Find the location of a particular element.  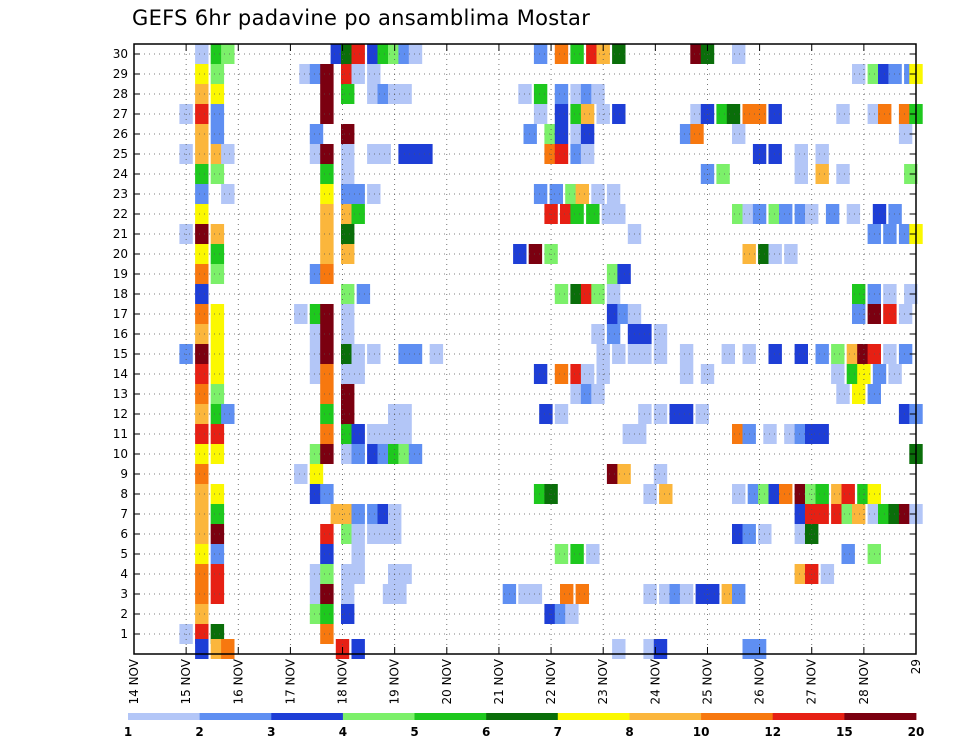

x-tick-label: 17 NOV is located at coordinates (290, 681).